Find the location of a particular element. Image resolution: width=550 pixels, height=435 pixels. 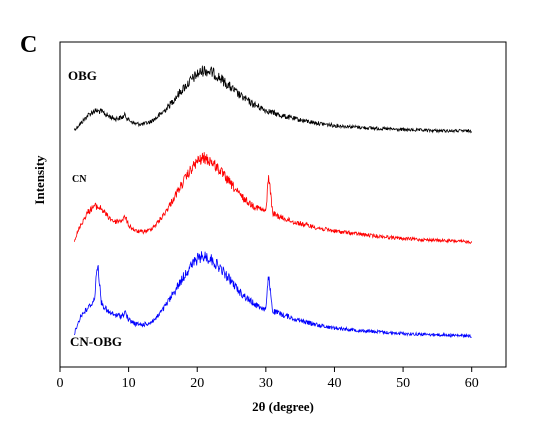

x-tick-label-30: 30 is located at coordinates (266, 383).